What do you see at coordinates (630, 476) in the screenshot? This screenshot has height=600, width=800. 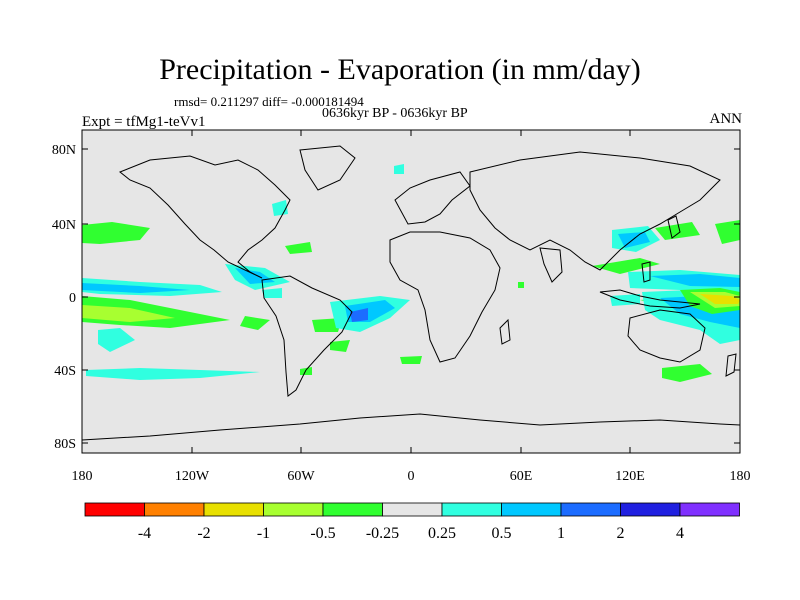 I see `lon-label: 120E` at bounding box center [630, 476].